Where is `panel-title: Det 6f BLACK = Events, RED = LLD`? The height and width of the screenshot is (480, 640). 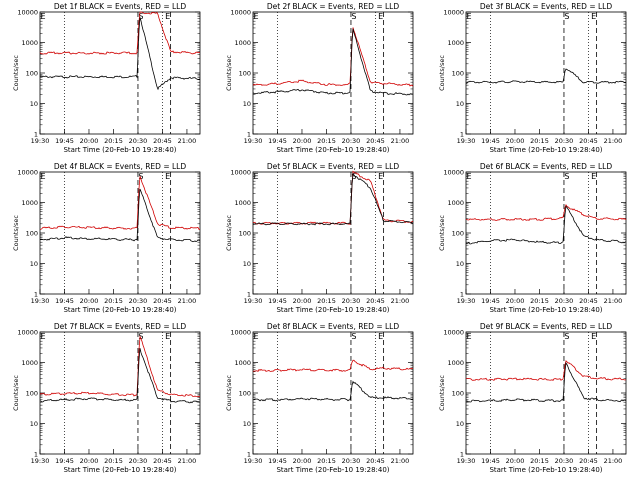
panel-title: Det 6f BLACK = Events, RED = LLD is located at coordinates (546, 166).